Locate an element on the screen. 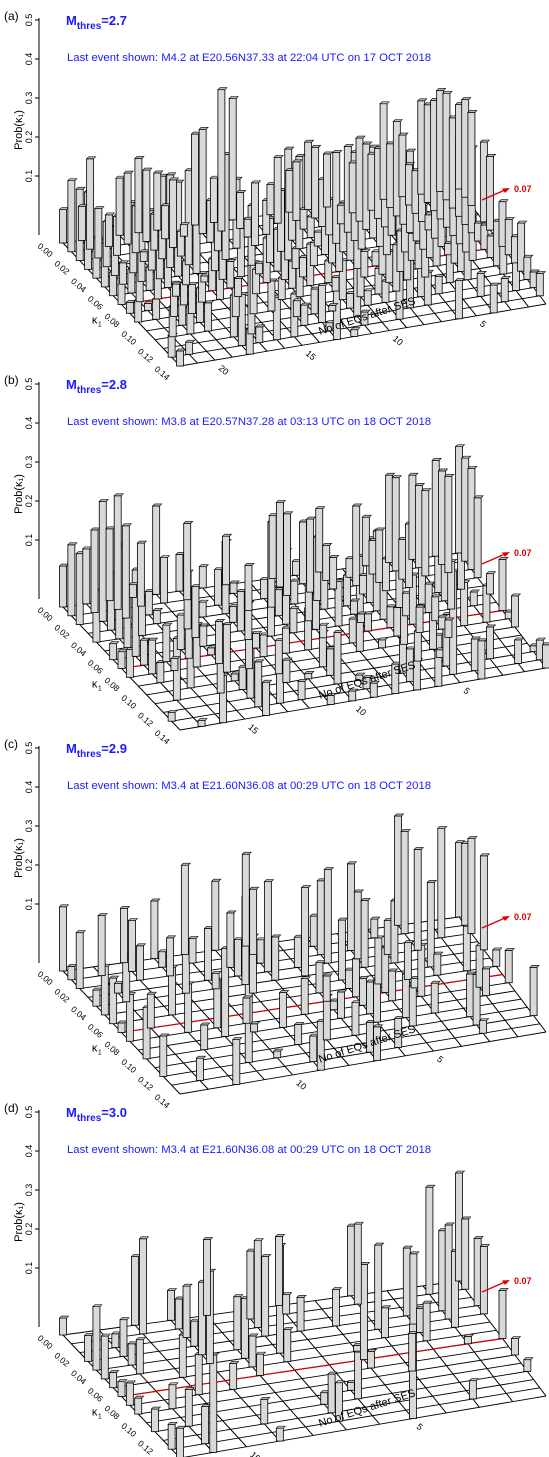 This screenshot has width=549, height=1457. kappa-tick-label: 0.02 is located at coordinates (61, 995).